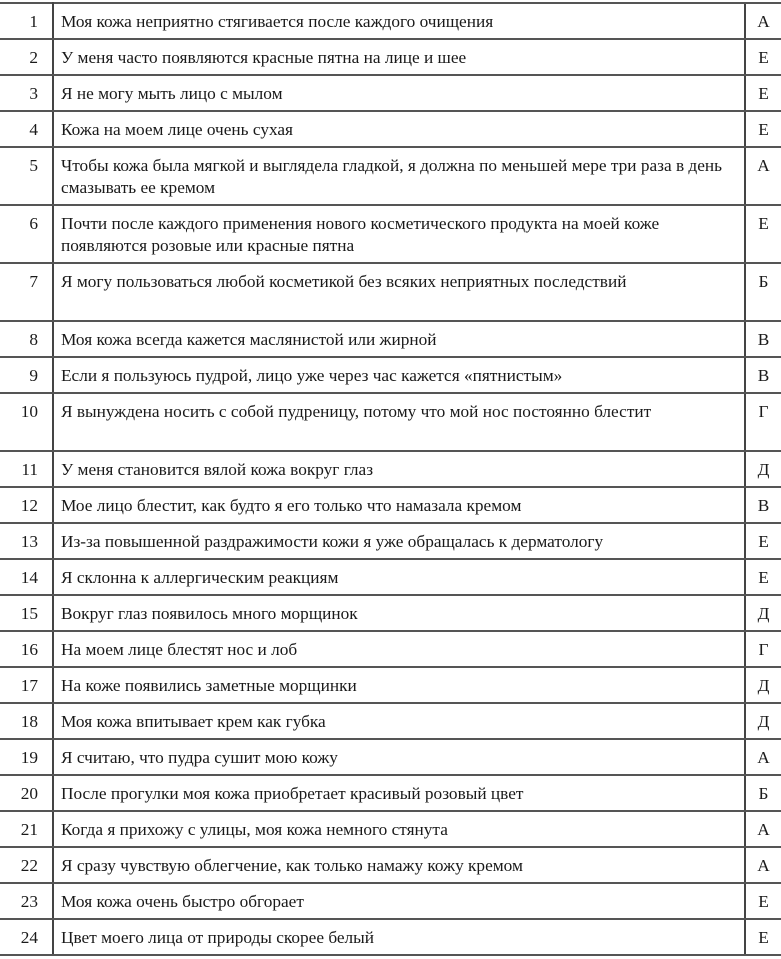  Describe the element at coordinates (399, 901) in the screenshot. I see `statement-text: Моя кожа очень быстро обгорает` at that location.